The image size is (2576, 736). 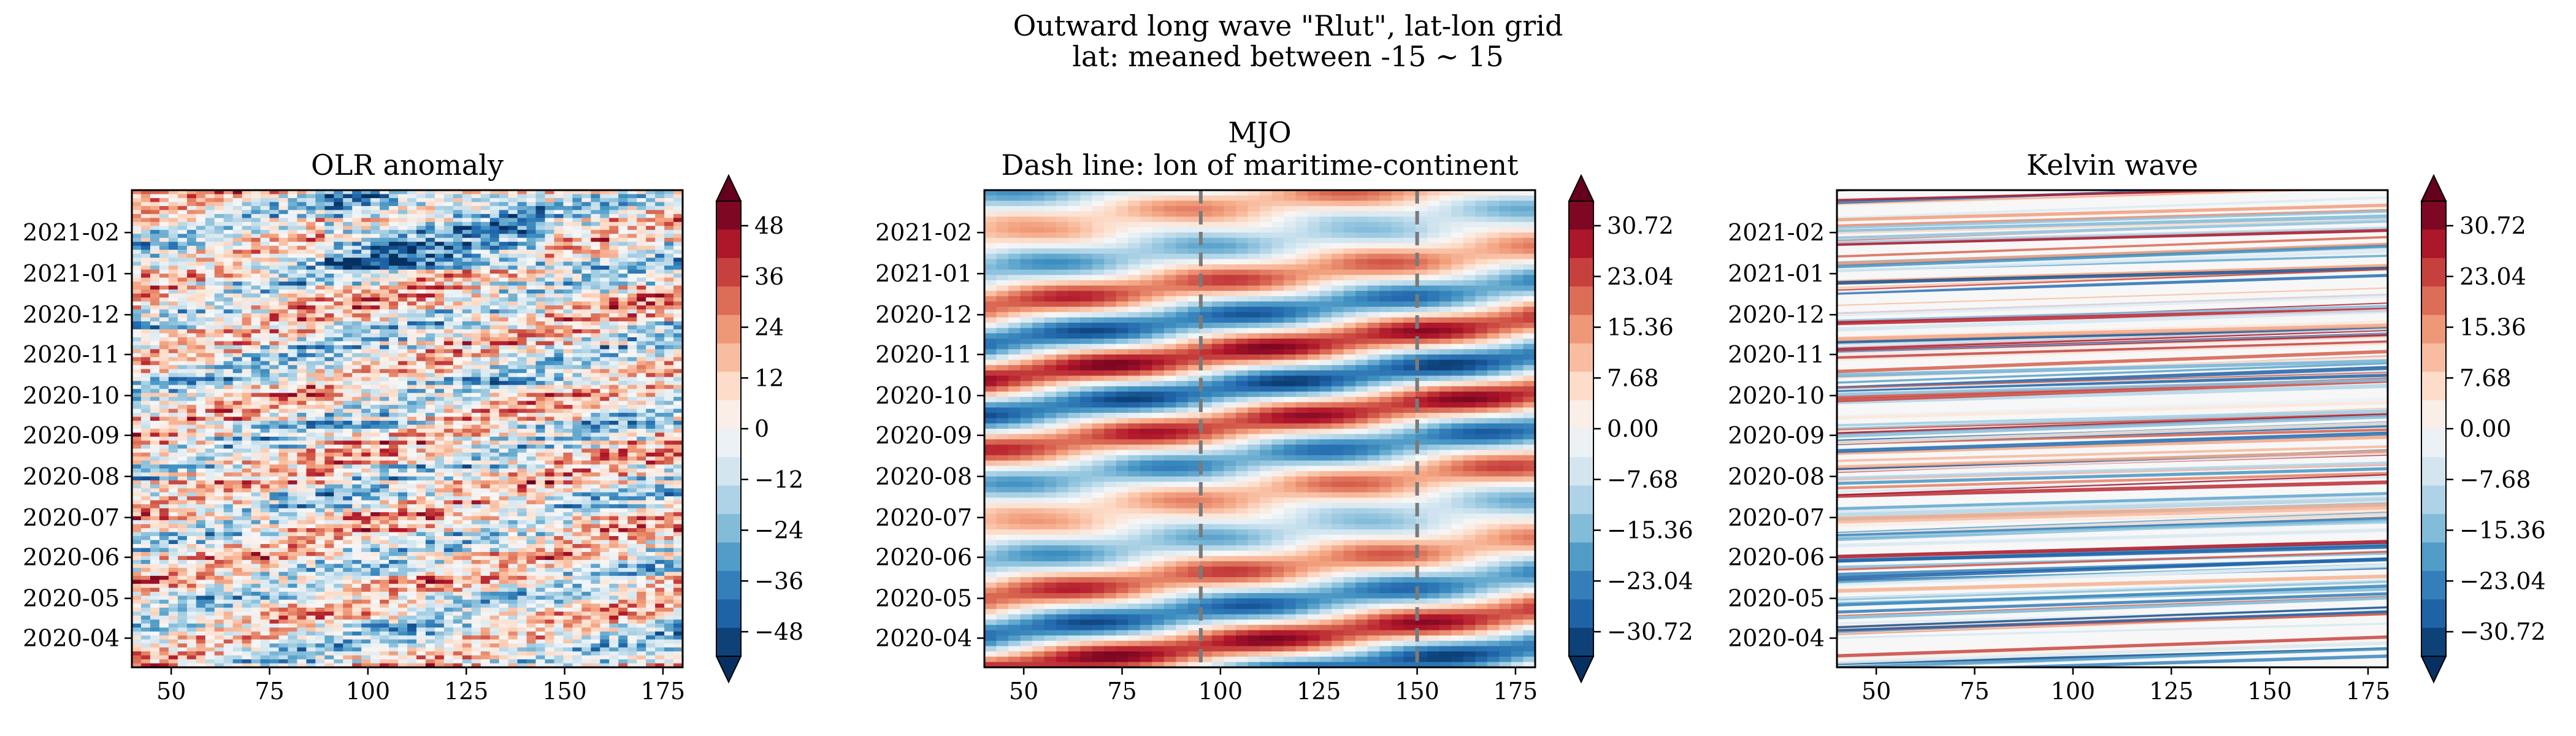 What do you see at coordinates (1288, 25) in the screenshot?
I see `figure-title-line1: Outward long wave "Rlut", lat-lon grid` at bounding box center [1288, 25].